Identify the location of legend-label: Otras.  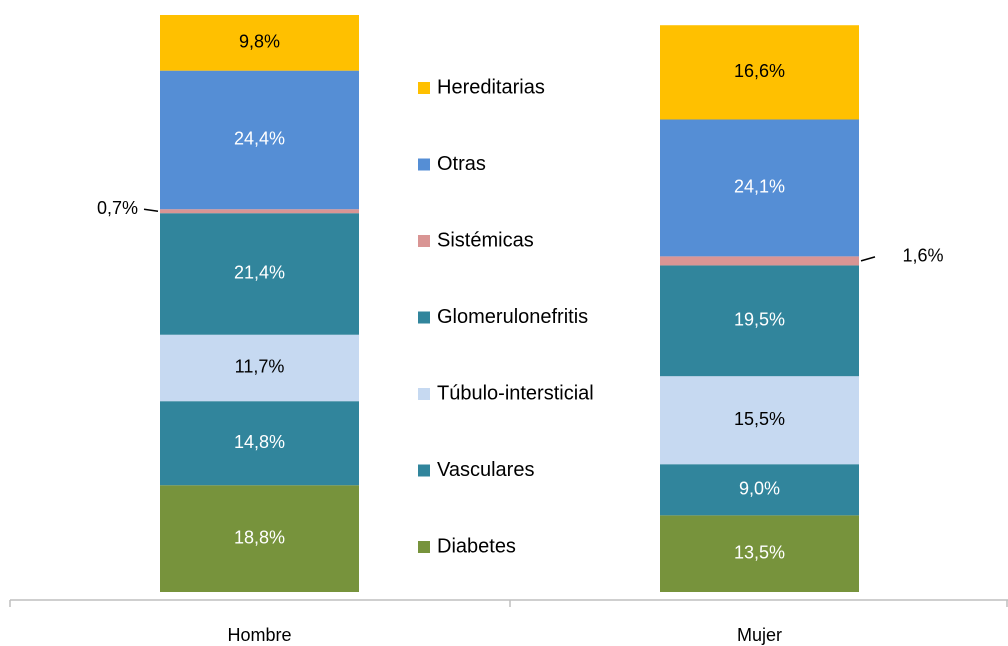
(461, 164).